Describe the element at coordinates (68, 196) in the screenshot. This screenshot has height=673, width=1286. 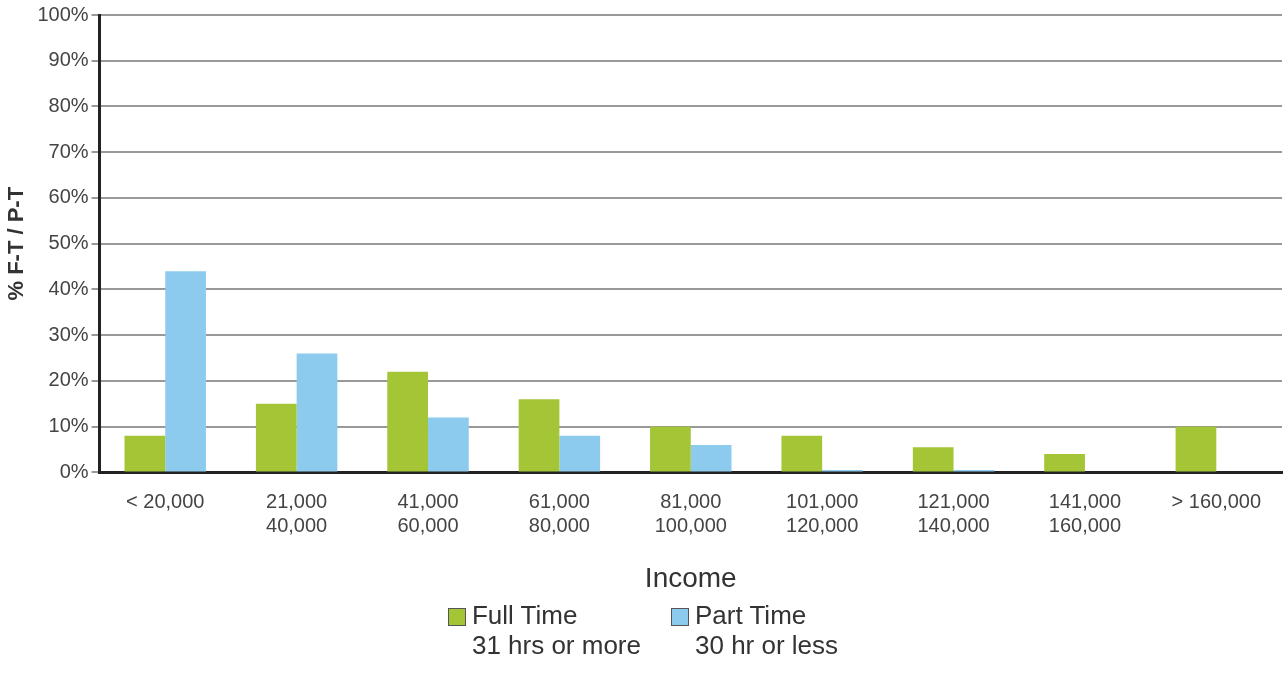
I see `y-tick-label: 60%` at that location.